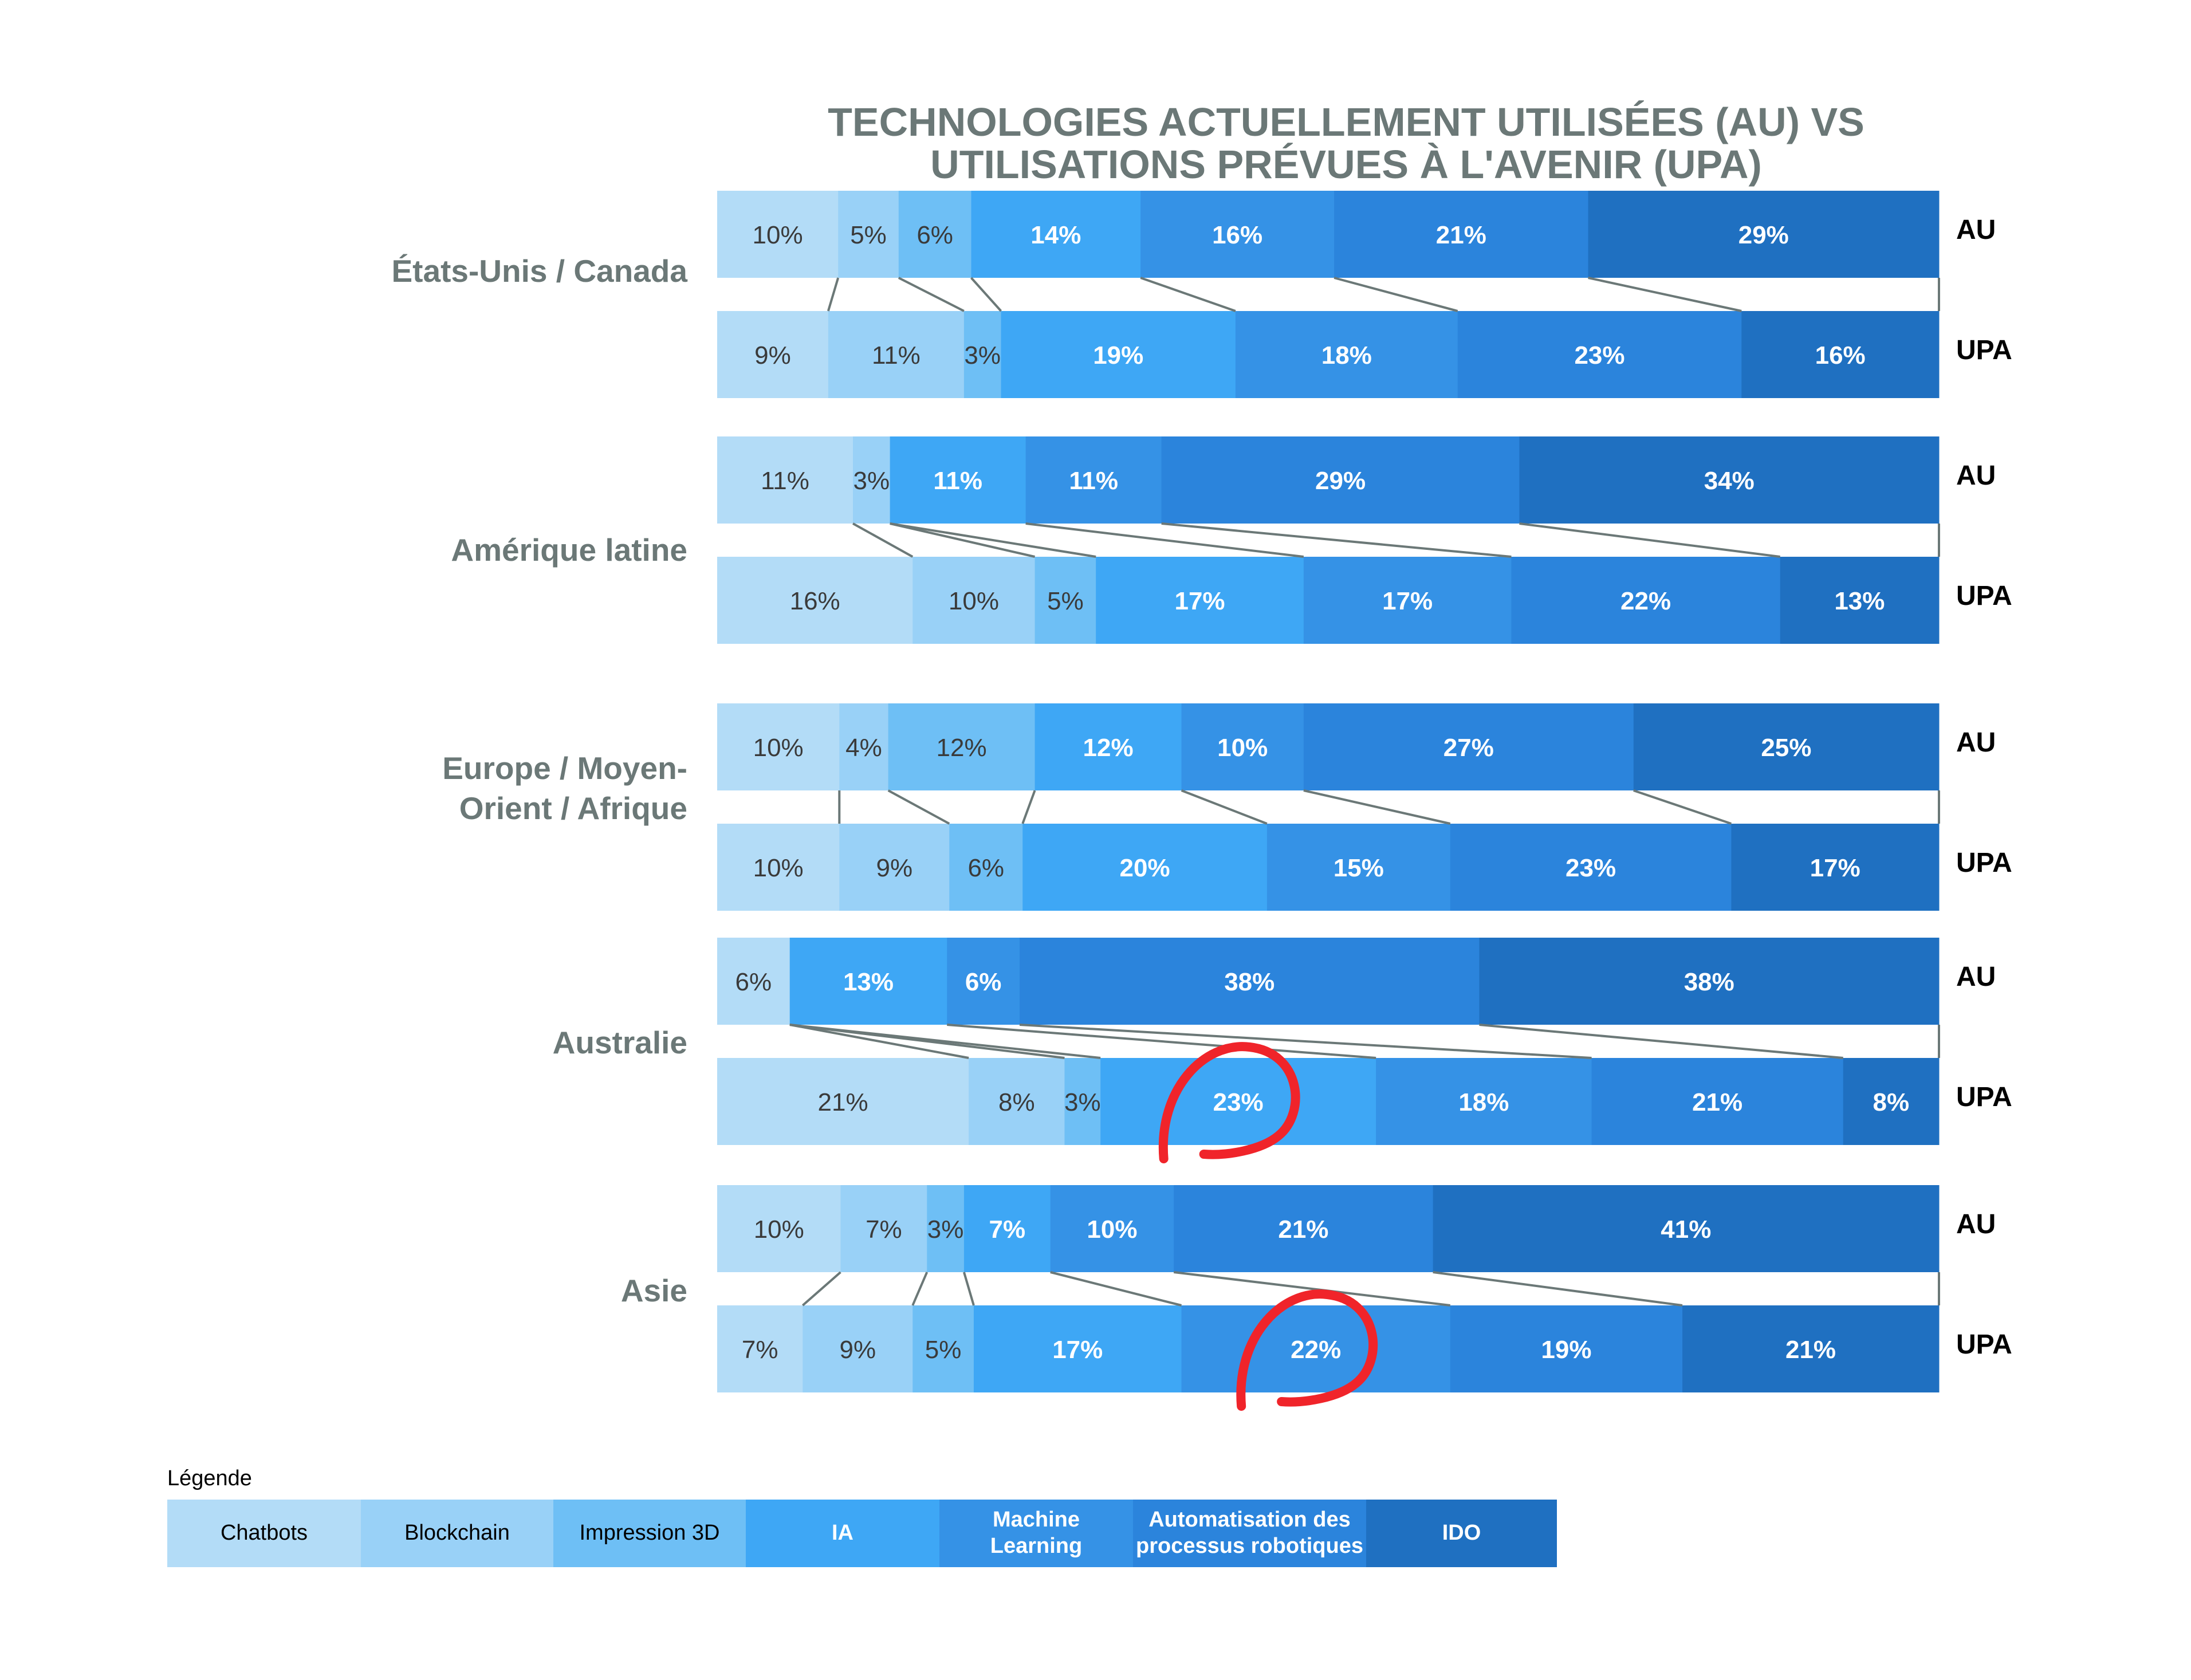 Image resolution: width=2191 pixels, height=1680 pixels. What do you see at coordinates (209, 1478) in the screenshot?
I see `legend-title: Légende` at bounding box center [209, 1478].